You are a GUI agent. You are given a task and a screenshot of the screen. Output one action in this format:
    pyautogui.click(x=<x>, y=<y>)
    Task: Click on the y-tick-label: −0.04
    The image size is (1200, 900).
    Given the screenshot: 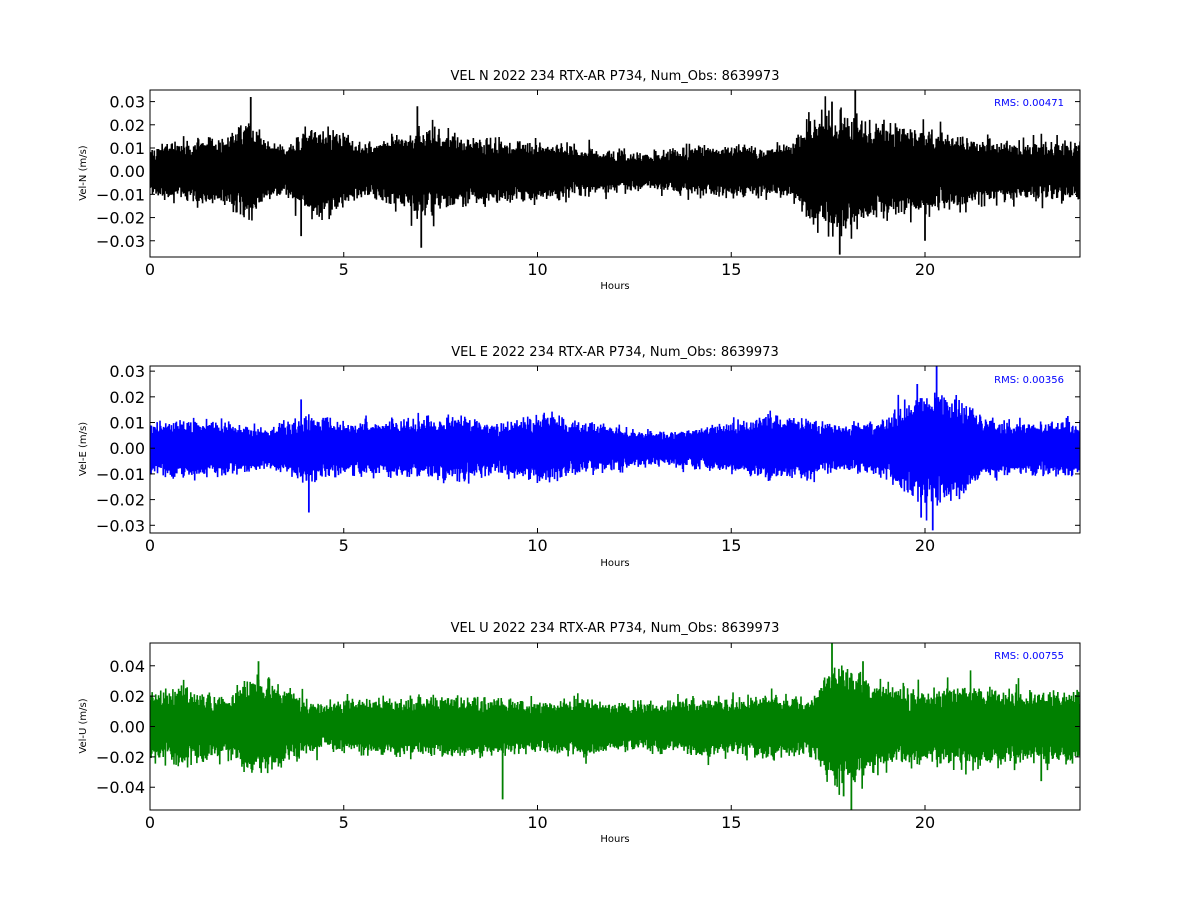 What is the action you would take?
    pyautogui.click(x=120, y=787)
    